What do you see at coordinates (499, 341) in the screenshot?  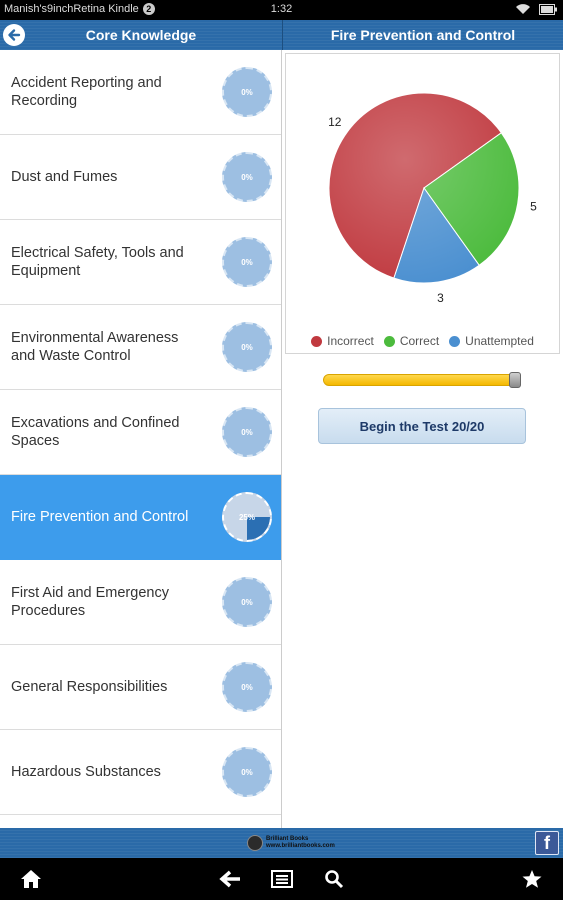 I see `legend-label: Unattempted` at bounding box center [499, 341].